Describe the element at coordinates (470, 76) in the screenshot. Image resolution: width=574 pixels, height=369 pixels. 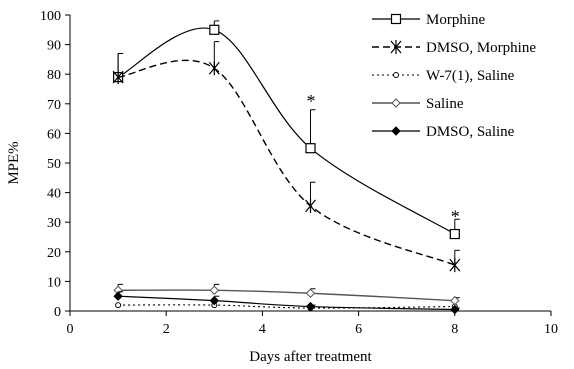
I see `legend-label: W-7(1), Saline` at that location.